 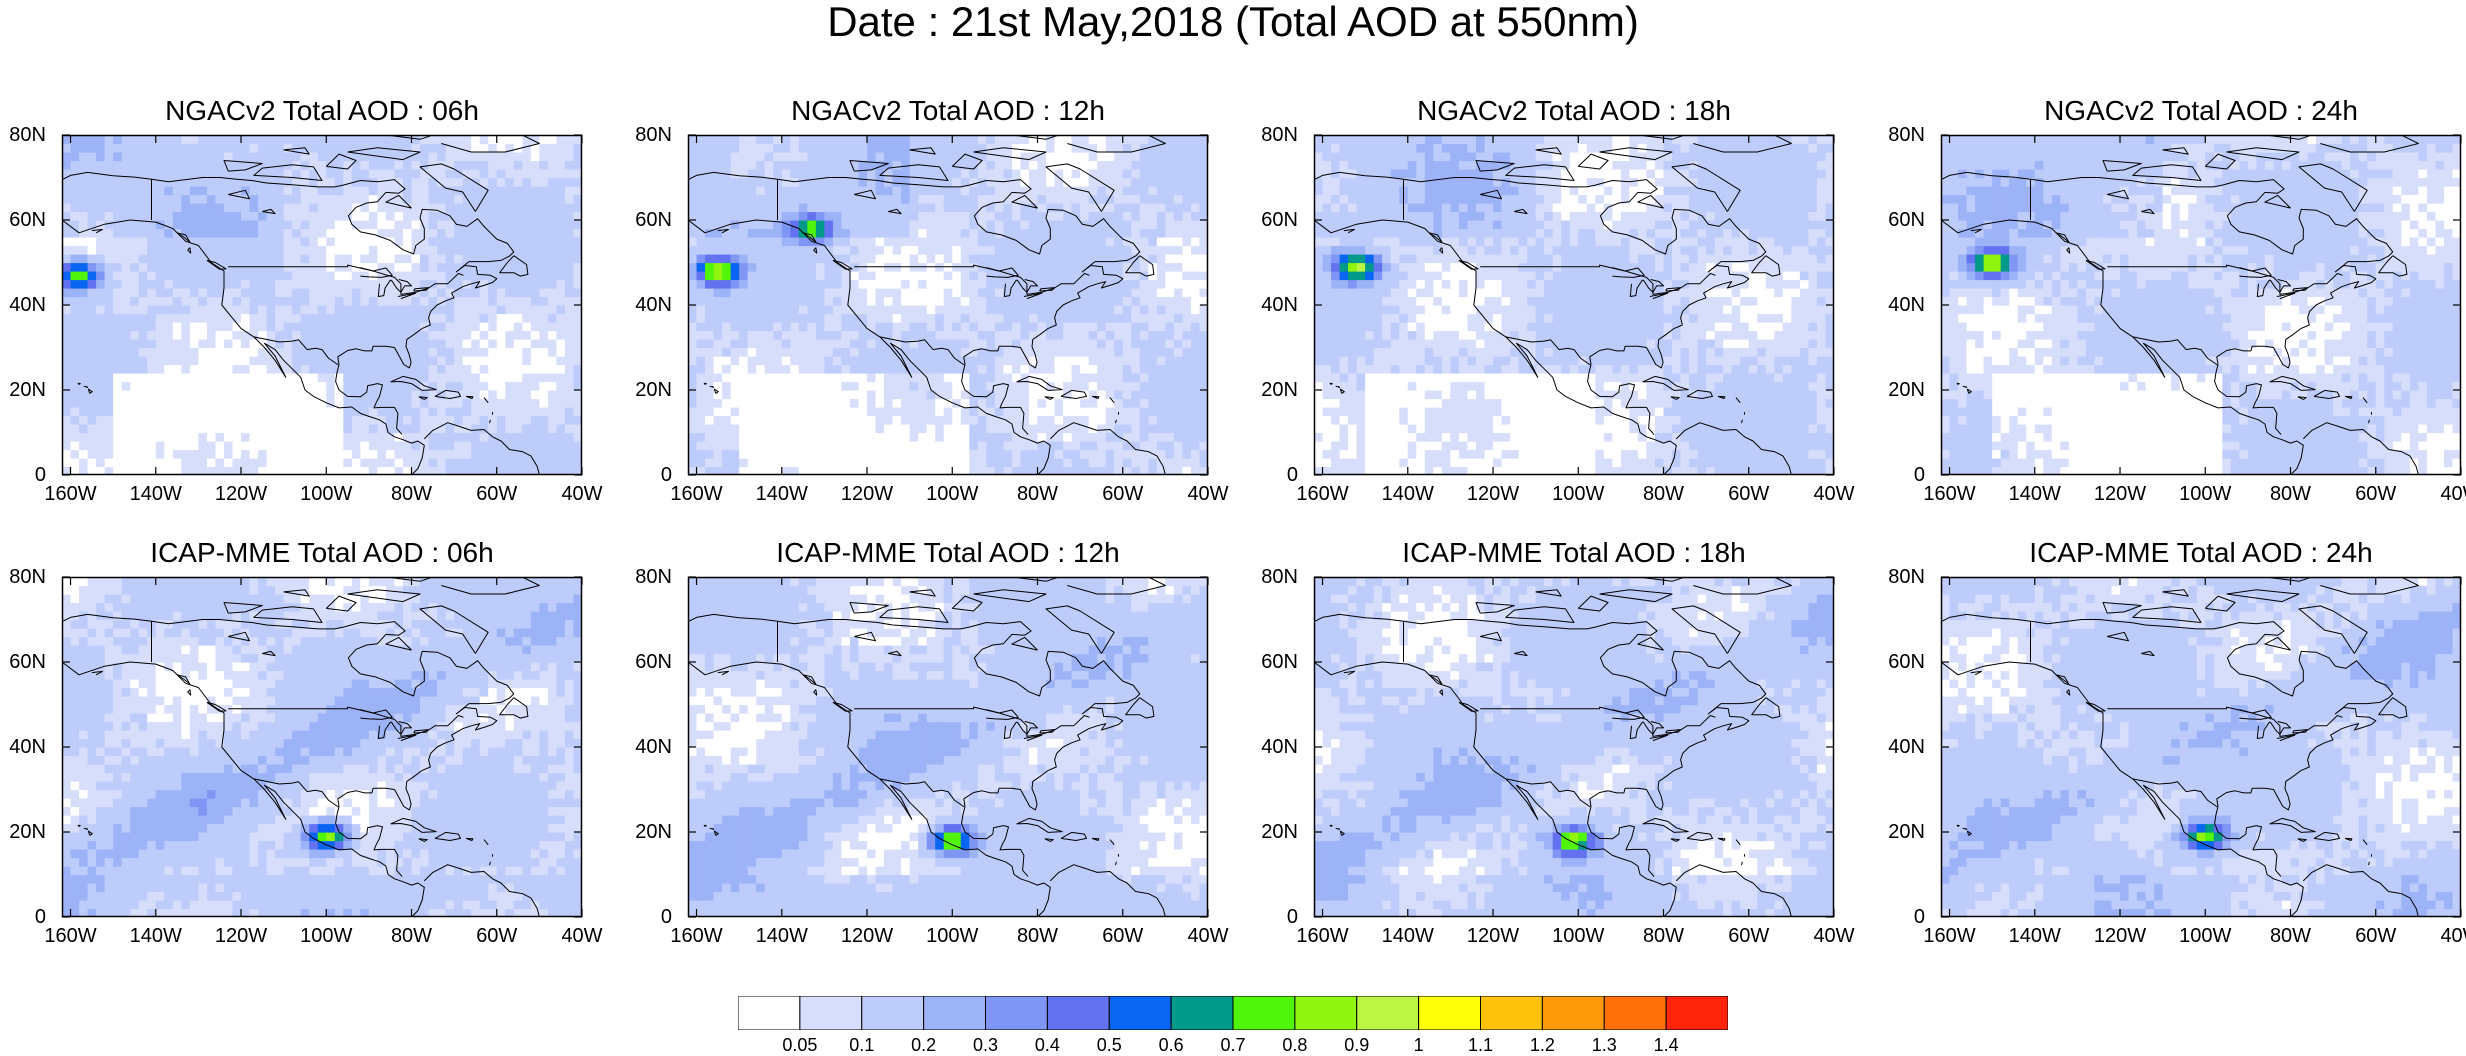 What do you see at coordinates (1666, 1045) in the screenshot?
I see `colorbar-label: 1.4` at bounding box center [1666, 1045].